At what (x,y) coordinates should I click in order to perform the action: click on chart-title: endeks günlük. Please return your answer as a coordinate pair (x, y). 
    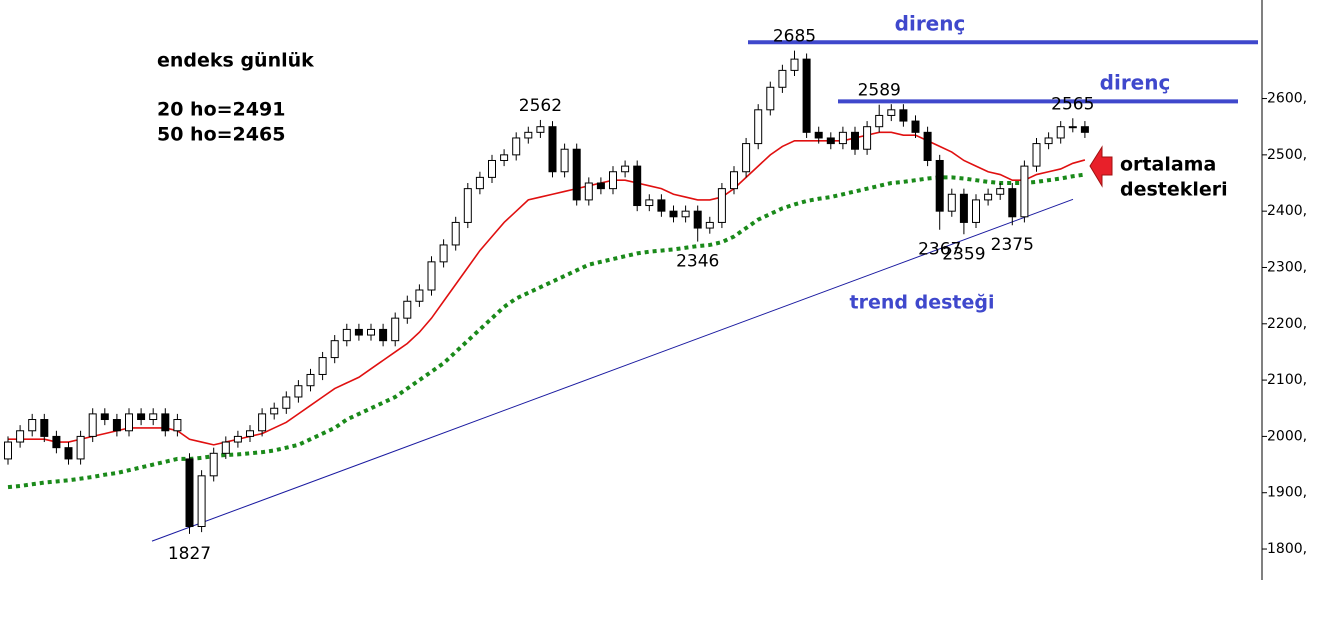
    Looking at the image, I should click on (235, 61).